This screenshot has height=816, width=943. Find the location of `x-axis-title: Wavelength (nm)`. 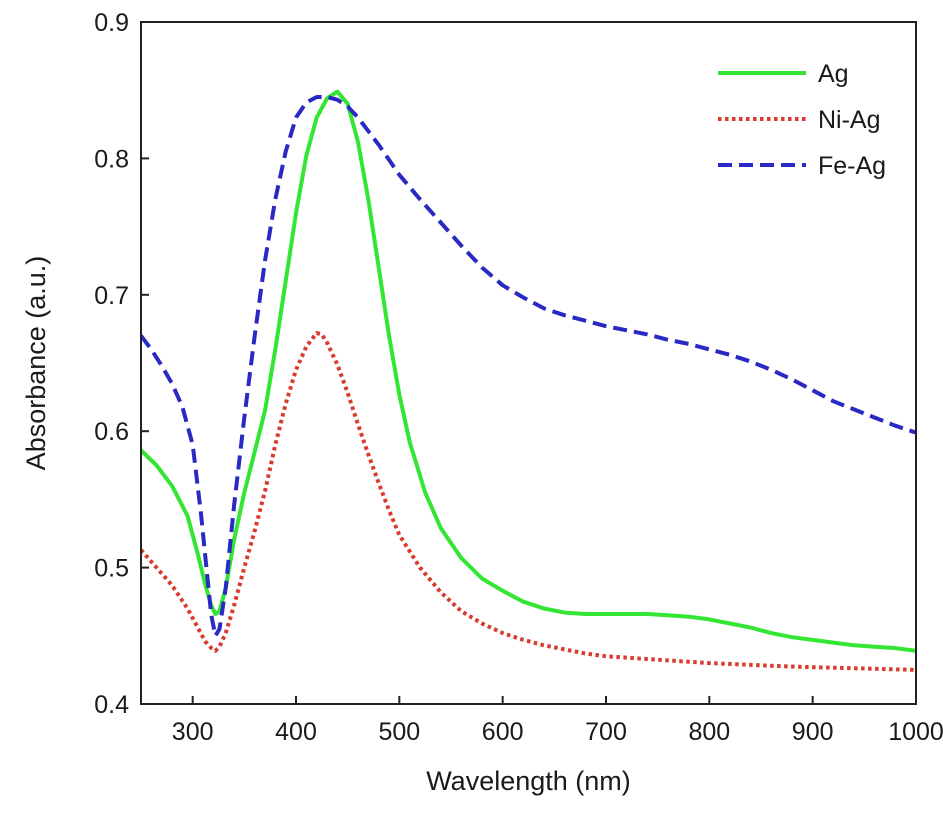

x-axis-title: Wavelength (nm) is located at coordinates (528, 781).